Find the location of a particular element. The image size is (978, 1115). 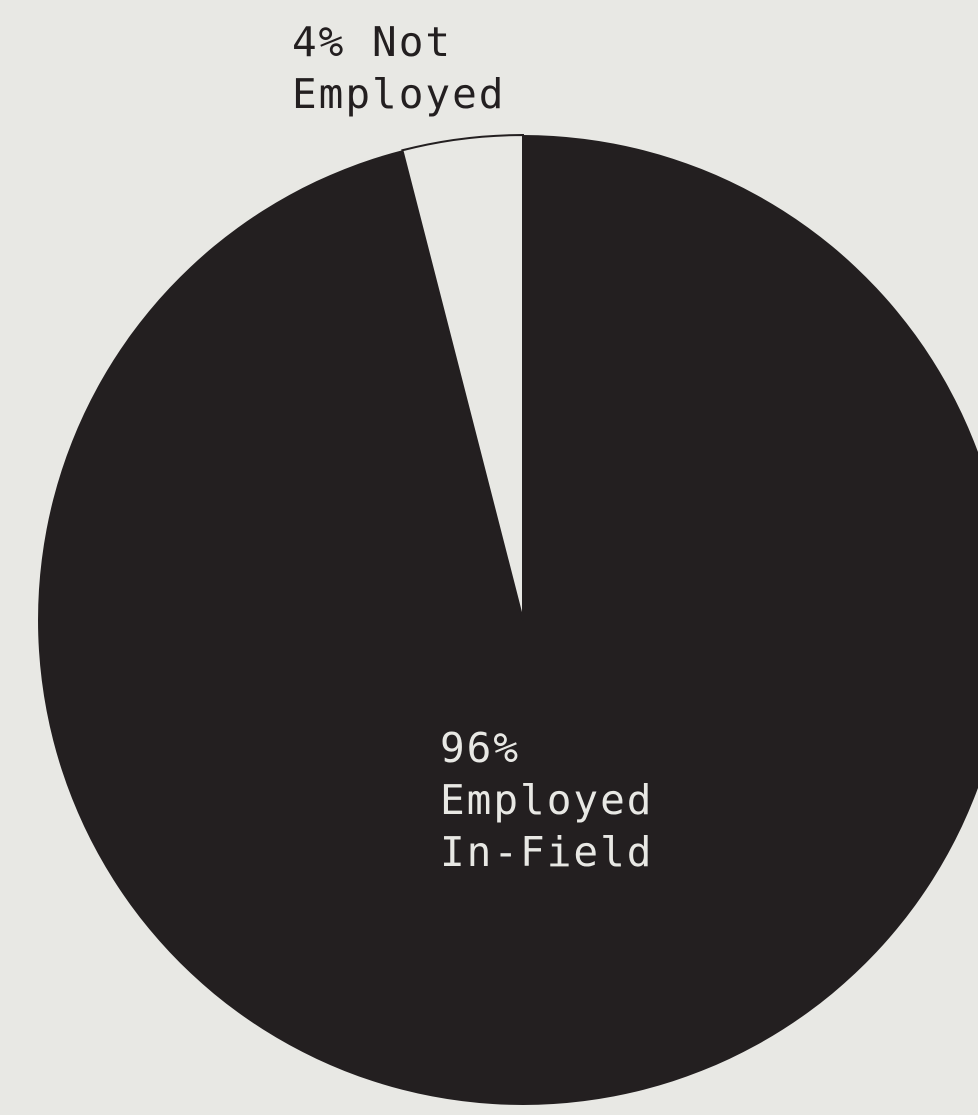

data-label-line: 96% is located at coordinates (480, 748).